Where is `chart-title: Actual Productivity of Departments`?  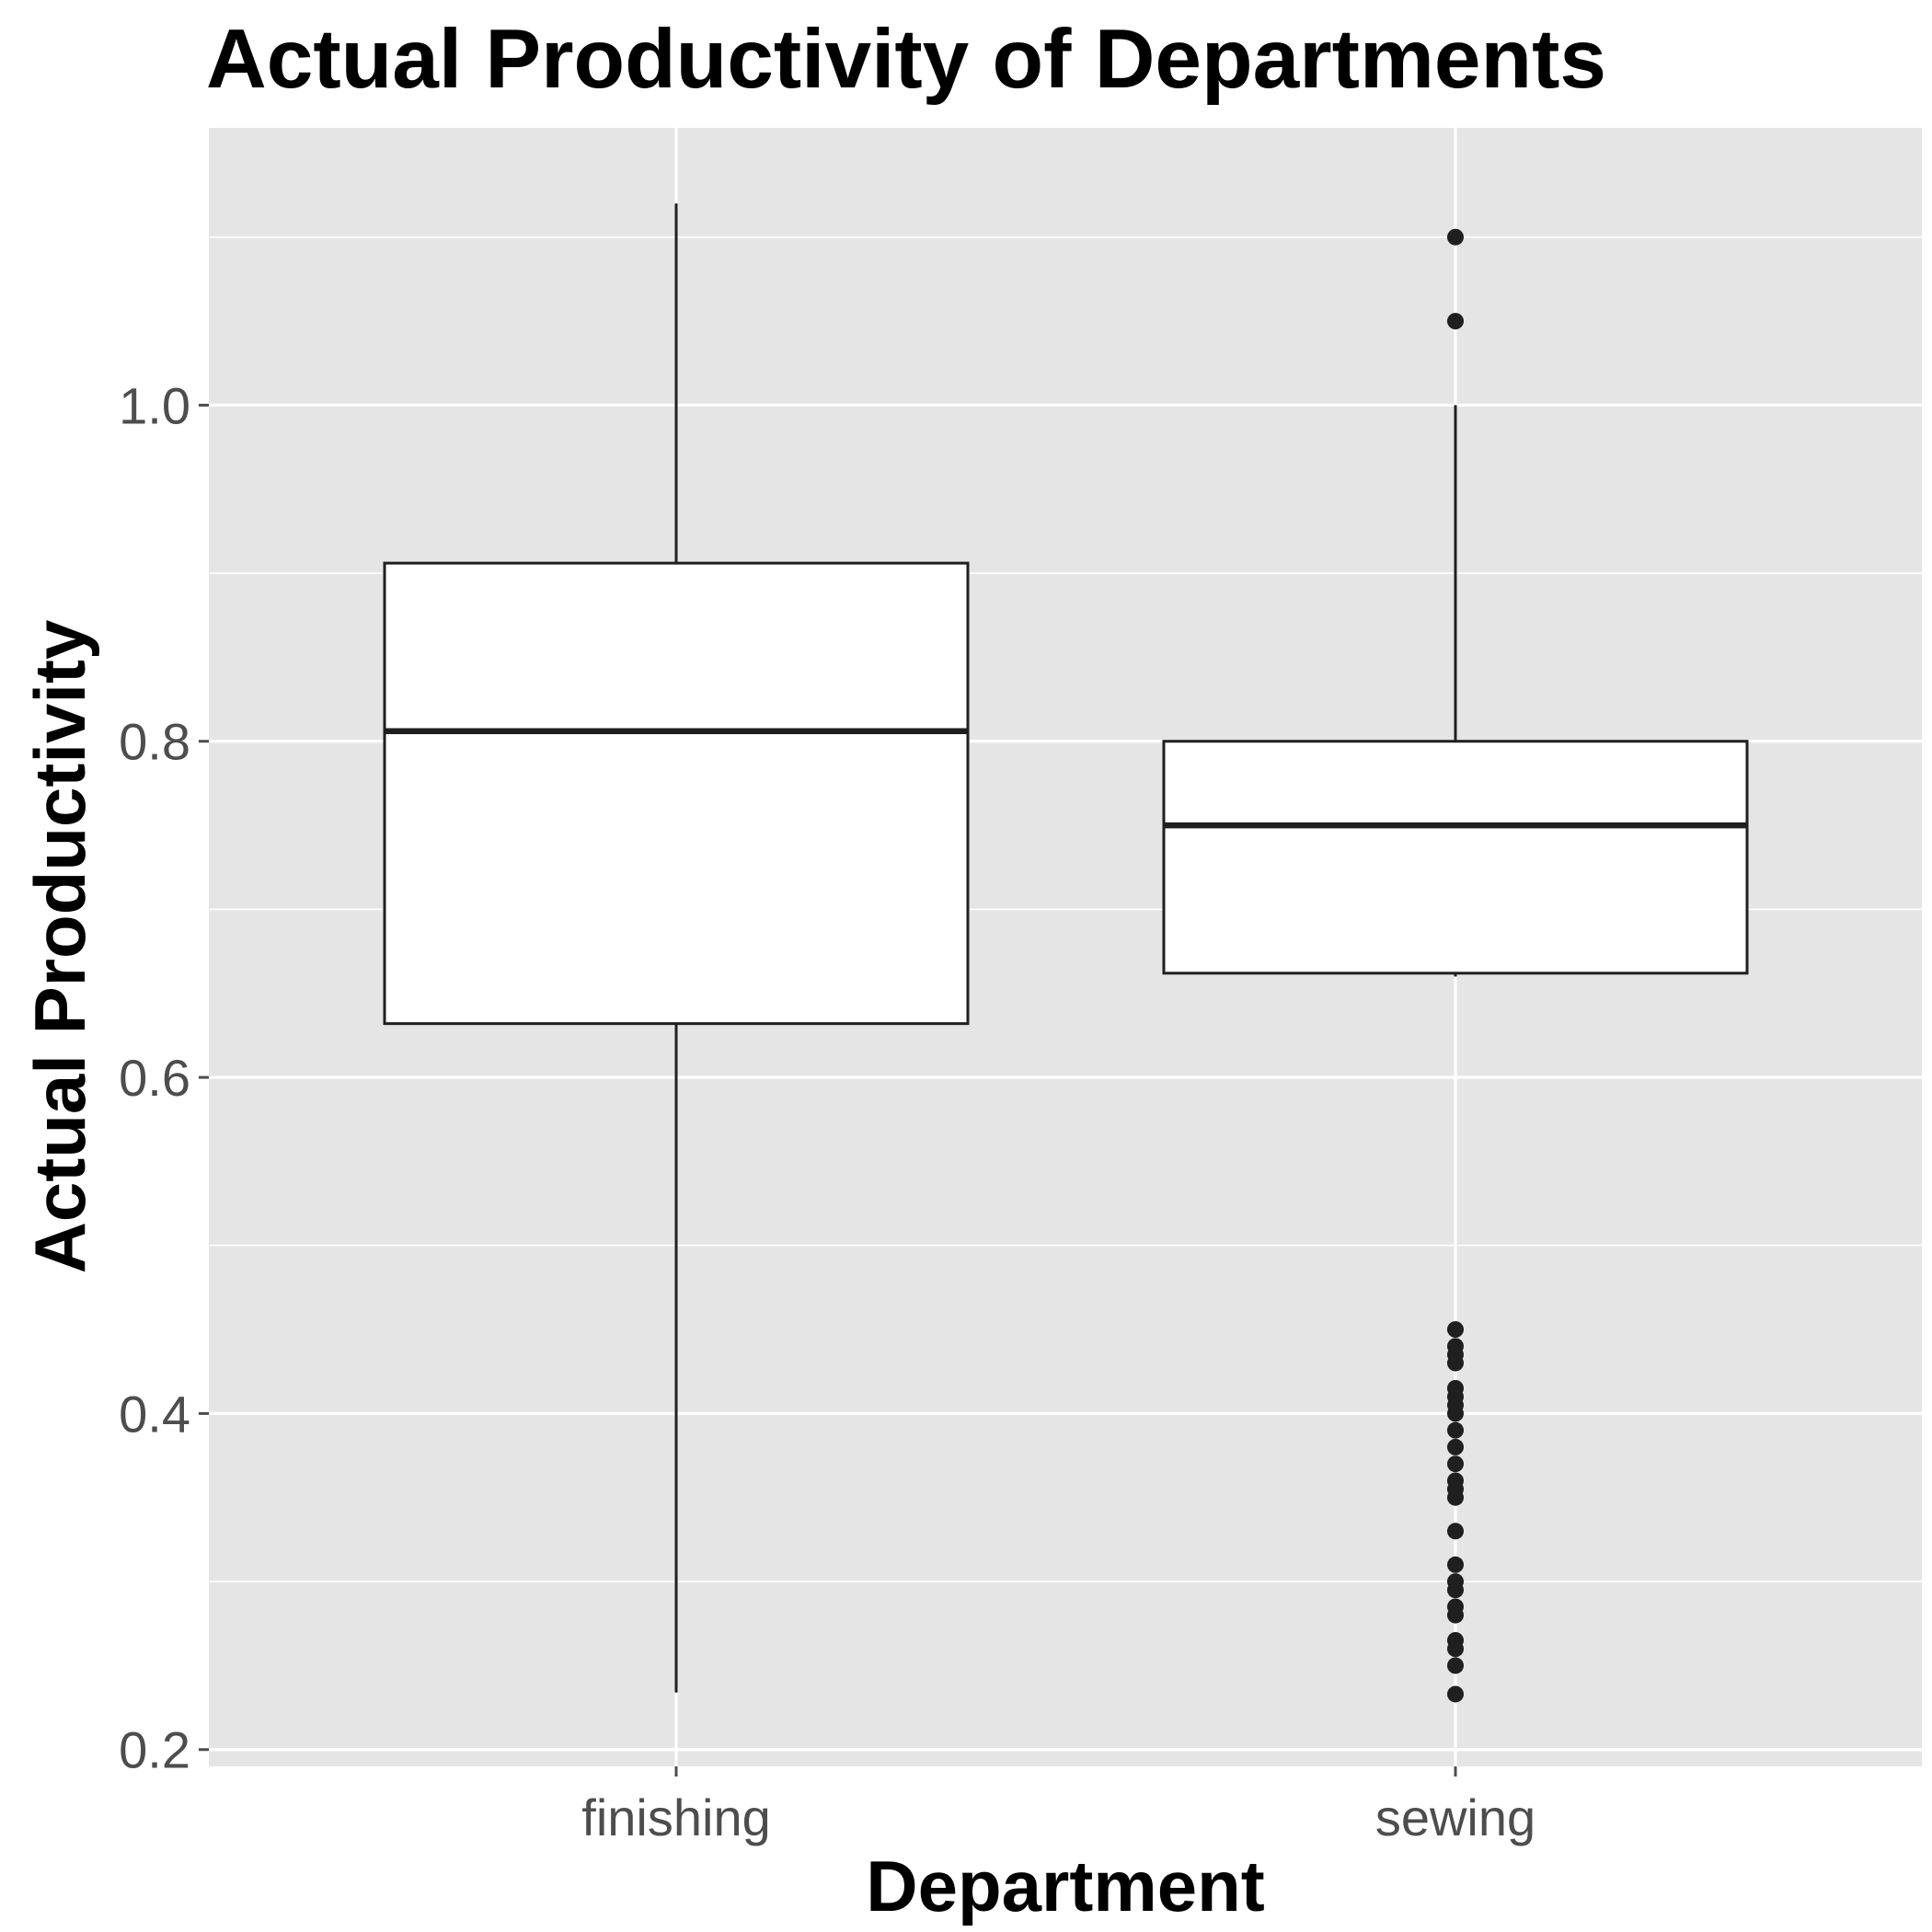 chart-title: Actual Productivity of Departments is located at coordinates (906, 59).